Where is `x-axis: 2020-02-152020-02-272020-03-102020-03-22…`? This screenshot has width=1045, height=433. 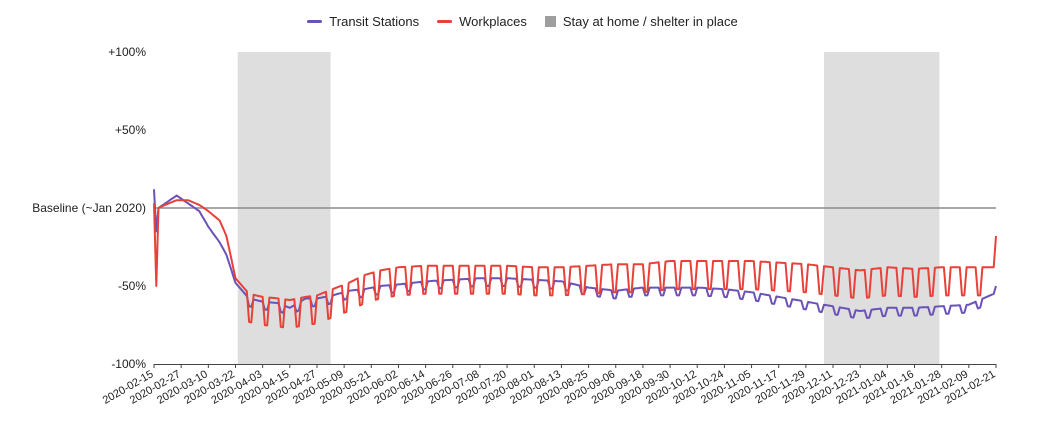 x-axis: 2020-02-152020-02-272020-03-102020-03-22… is located at coordinates (549, 385).